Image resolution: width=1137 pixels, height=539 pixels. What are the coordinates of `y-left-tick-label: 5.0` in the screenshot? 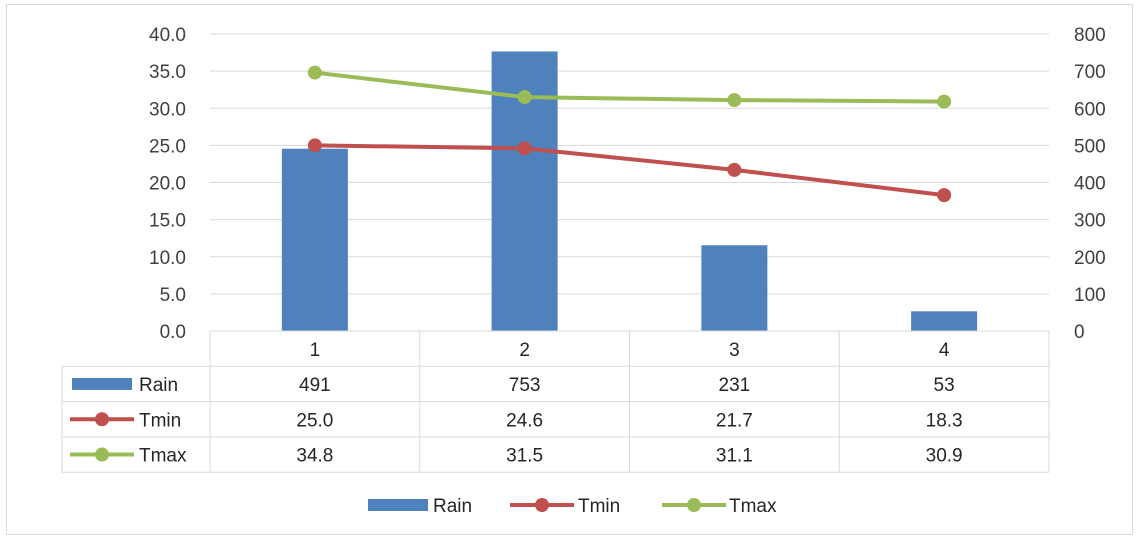 It's located at (173, 295).